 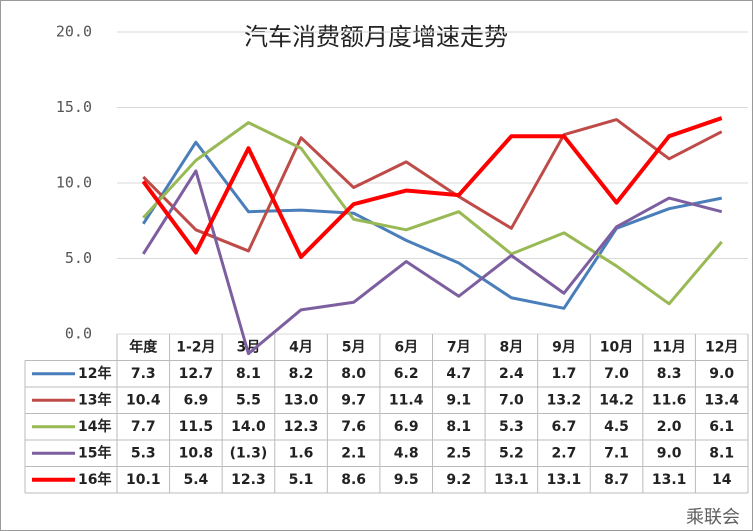 What do you see at coordinates (78, 334) in the screenshot?
I see `y-tick-label: 0.0` at bounding box center [78, 334].